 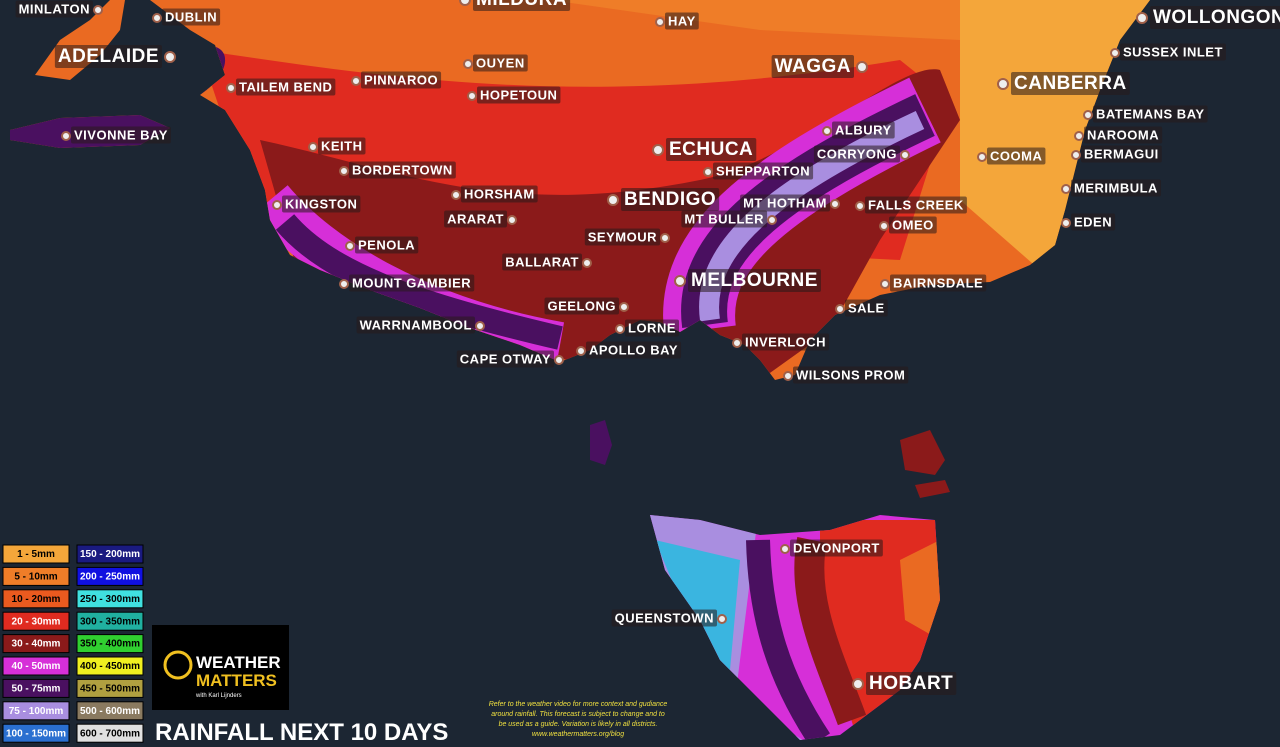 I want to click on place: WILSONS PROM, so click(x=846, y=375).